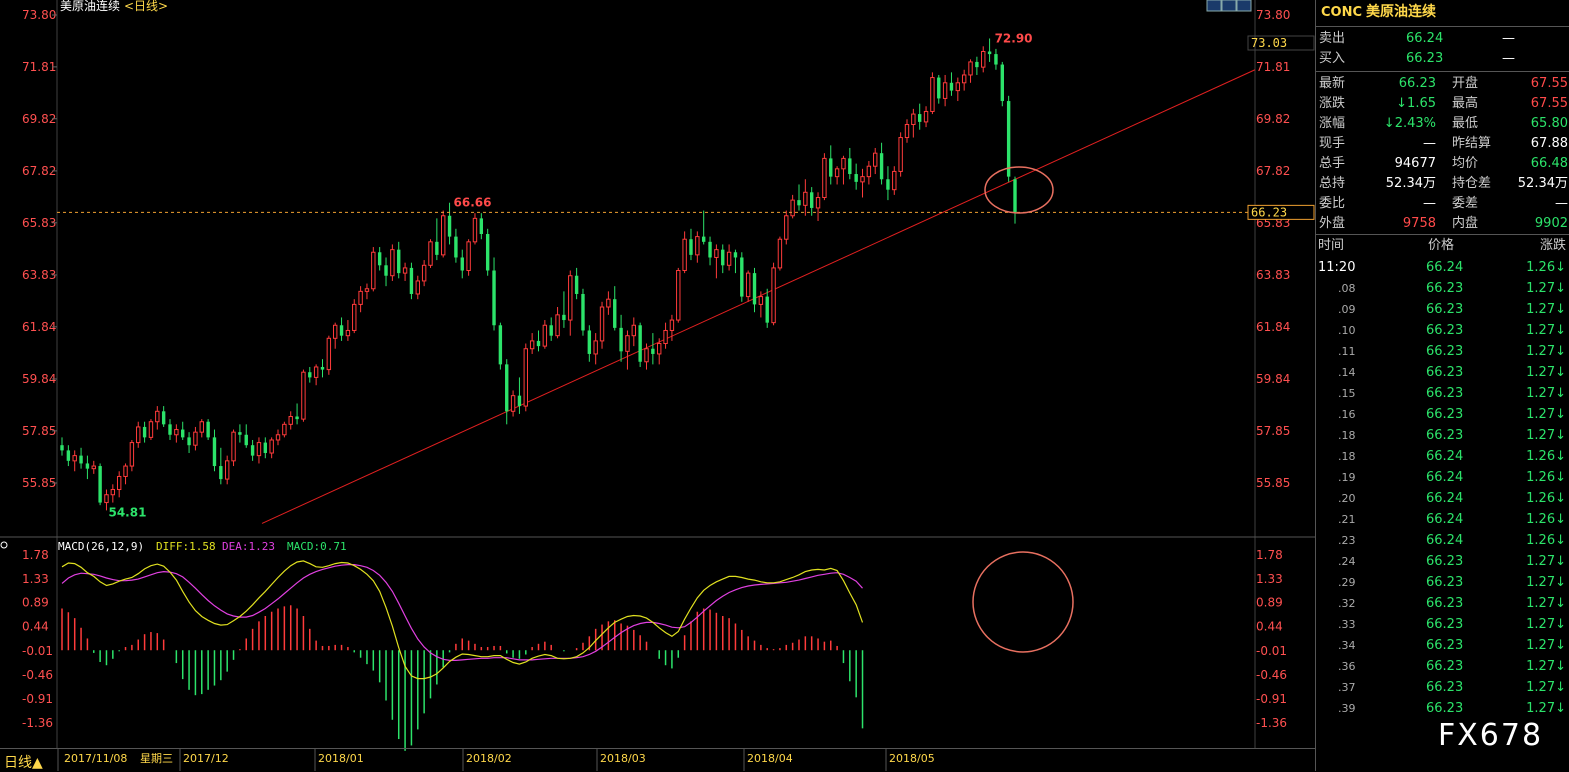 The width and height of the screenshot is (1569, 772). Describe the element at coordinates (1442, 372) in the screenshot. I see `tick-row: .14 66.23 1.27↓` at that location.